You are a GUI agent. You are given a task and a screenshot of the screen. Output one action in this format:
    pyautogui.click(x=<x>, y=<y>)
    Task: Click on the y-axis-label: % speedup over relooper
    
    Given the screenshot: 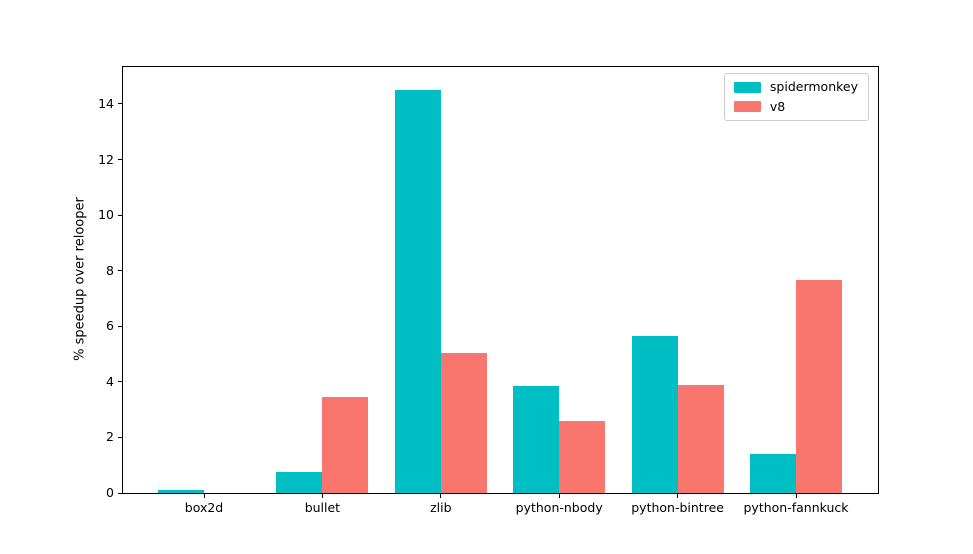 What is the action you would take?
    pyautogui.click(x=80, y=279)
    